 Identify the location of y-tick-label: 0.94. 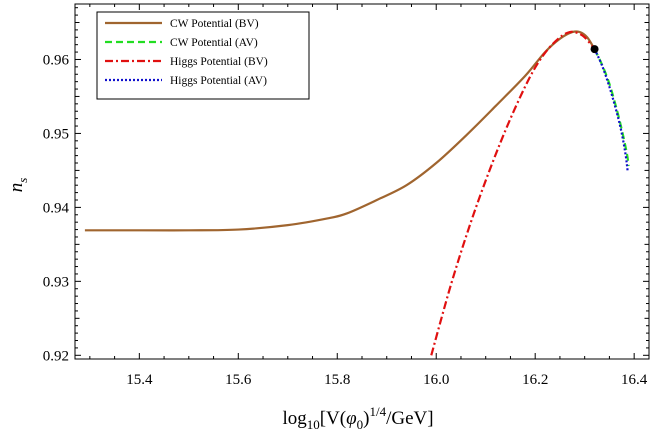
(56, 208).